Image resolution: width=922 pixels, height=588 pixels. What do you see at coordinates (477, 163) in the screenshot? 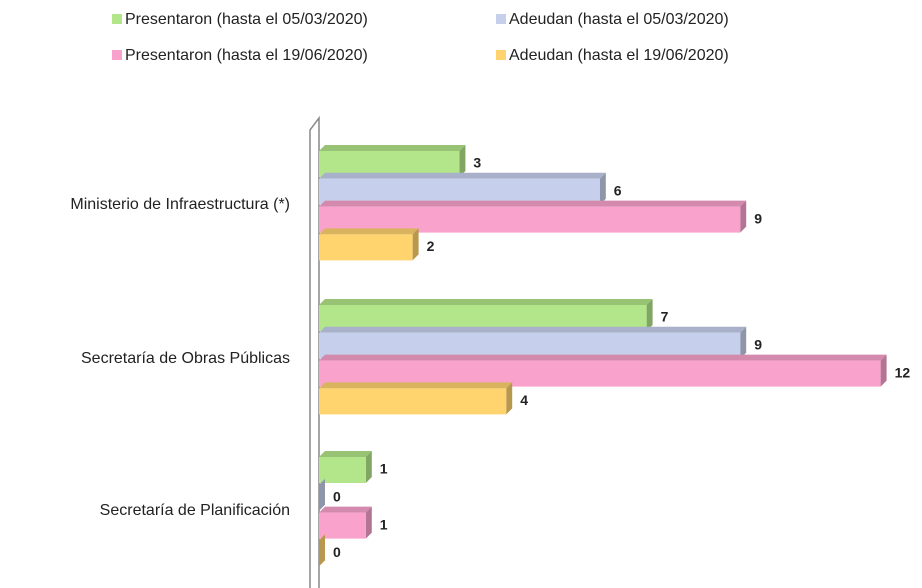
I see `data-label: 3` at bounding box center [477, 163].